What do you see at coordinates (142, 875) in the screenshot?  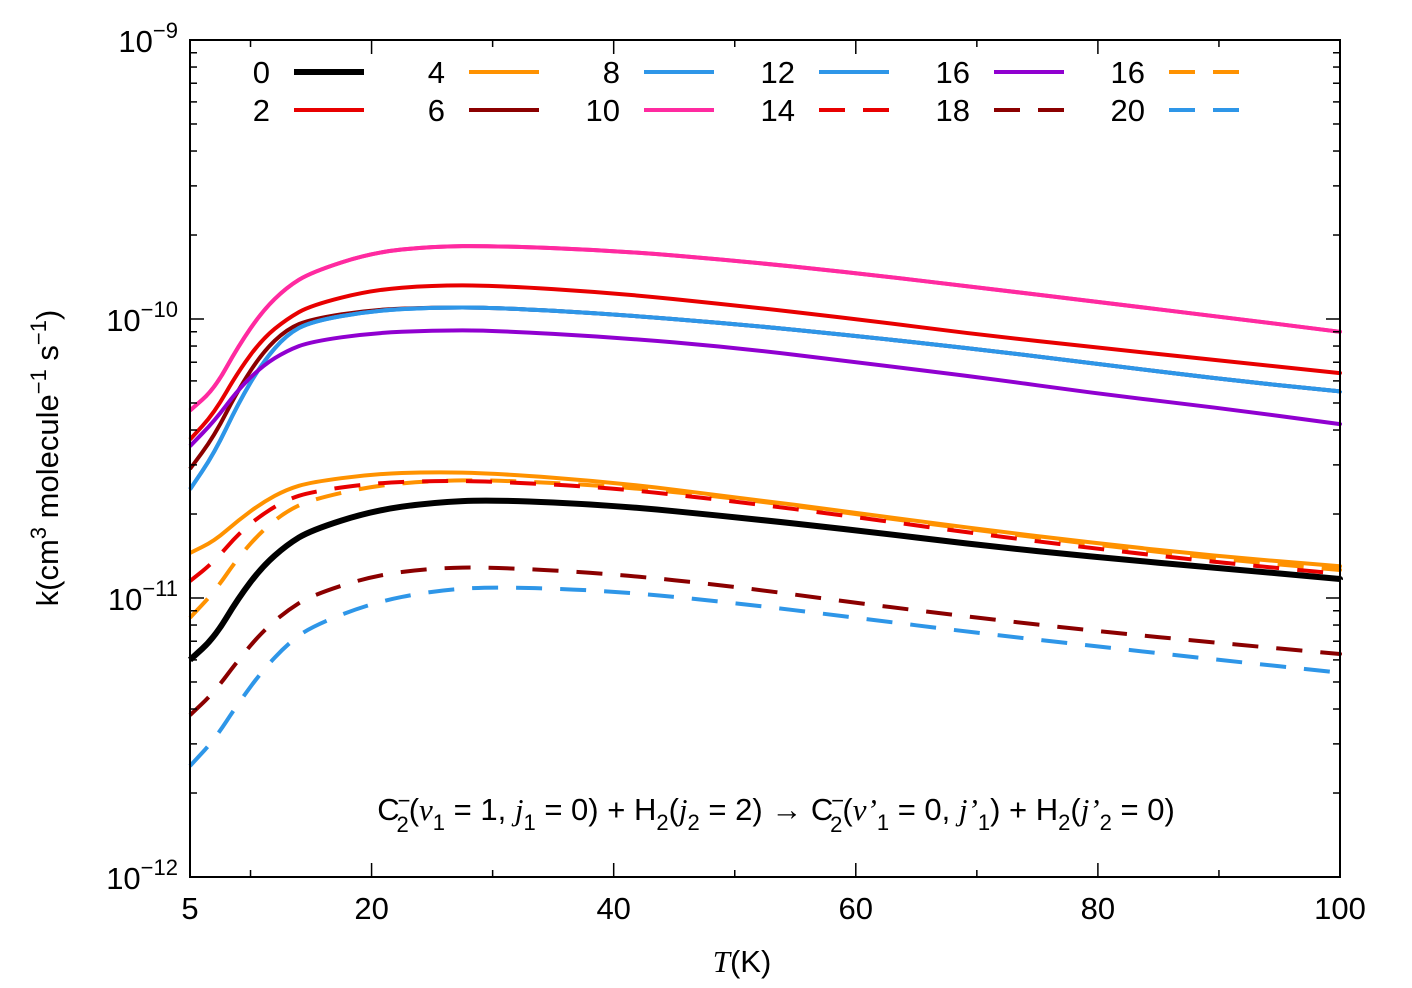 I see `y-tick-label: 10−12` at bounding box center [142, 875].